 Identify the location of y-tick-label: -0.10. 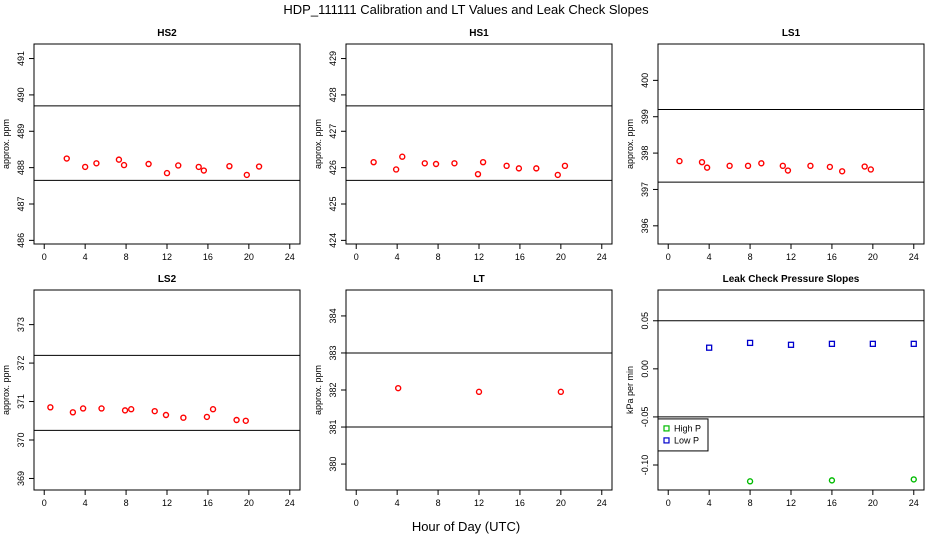
(645, 465).